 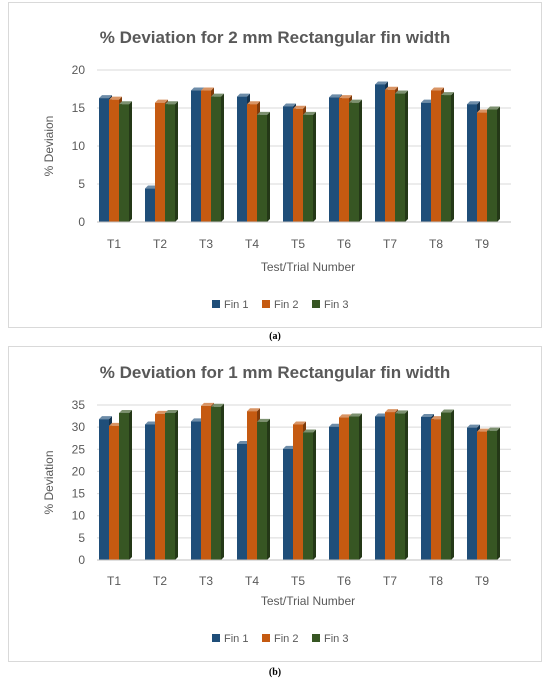 I want to click on bar-fin-3-t2, so click(x=171, y=161).